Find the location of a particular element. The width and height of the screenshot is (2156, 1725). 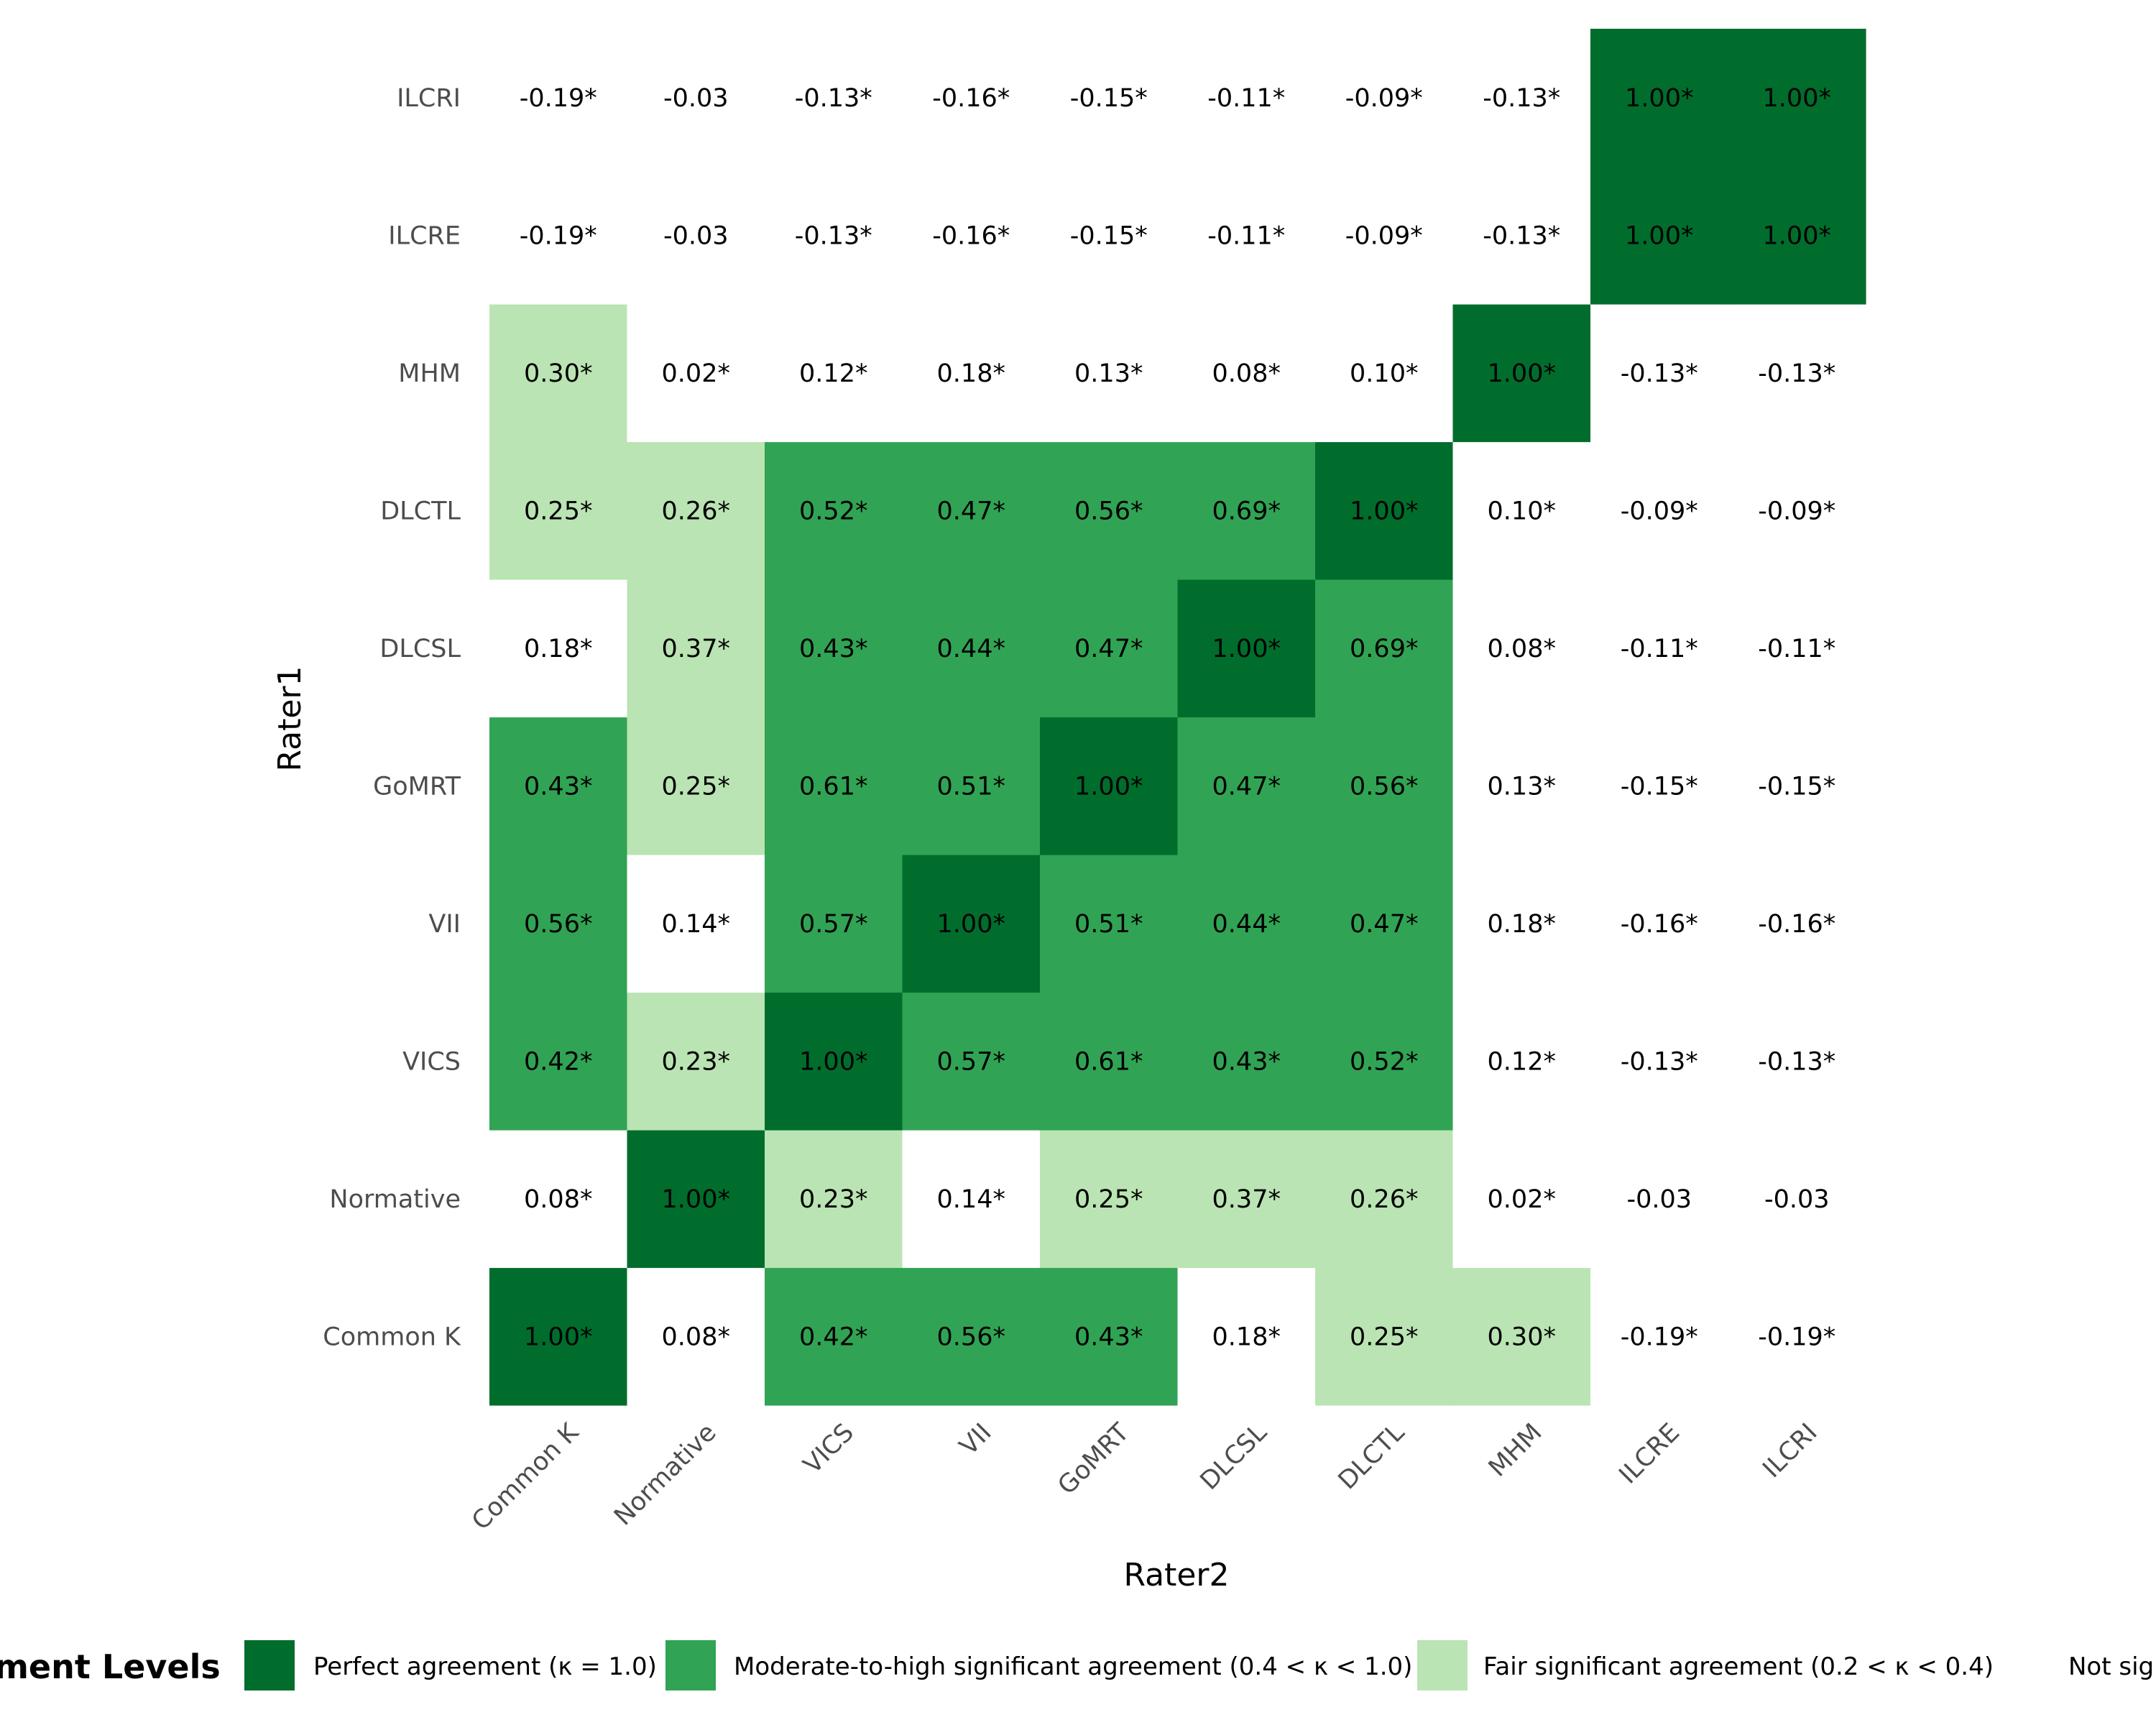

heatmap-cell-gomrt-dlcsl is located at coordinates (1246, 786).